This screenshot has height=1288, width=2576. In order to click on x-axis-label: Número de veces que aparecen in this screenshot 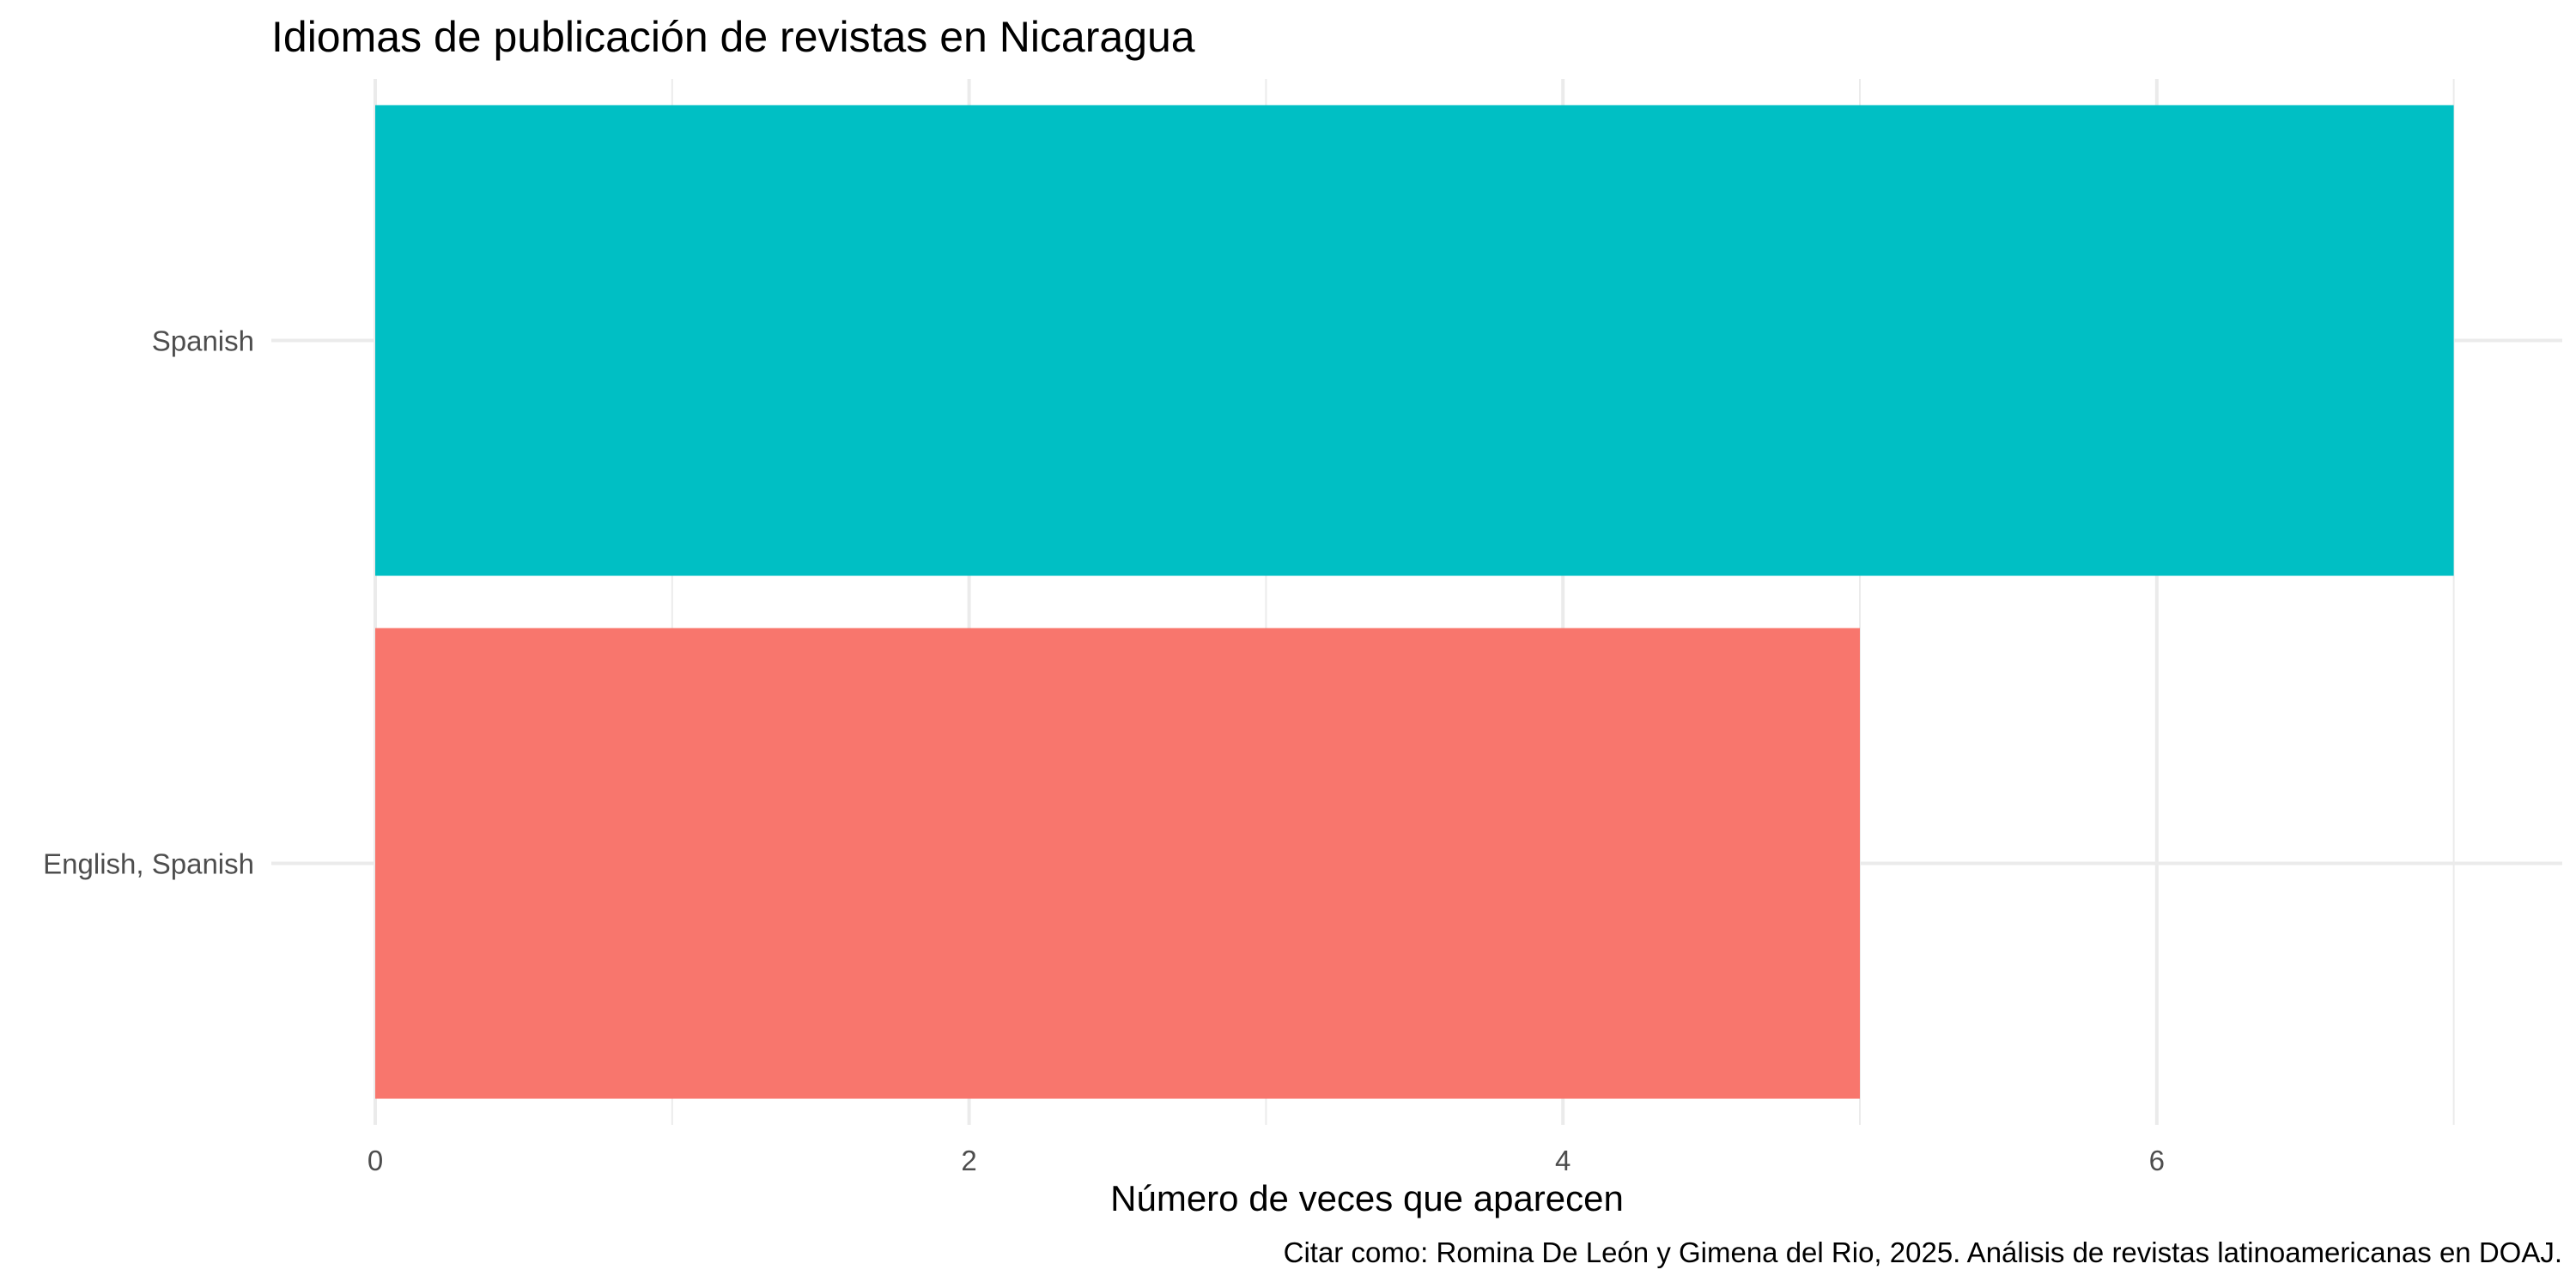, I will do `click(1367, 1198)`.